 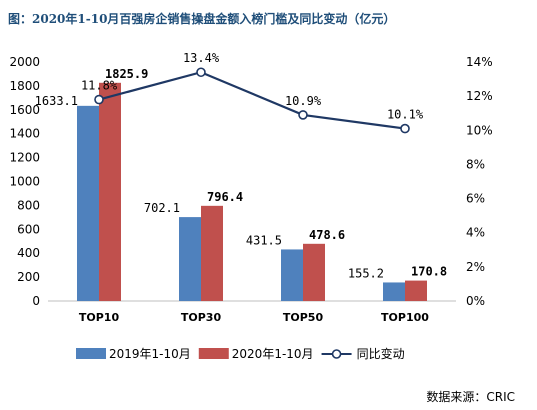 I want to click on legend-label: 2019年1-10月, so click(x=150, y=354).